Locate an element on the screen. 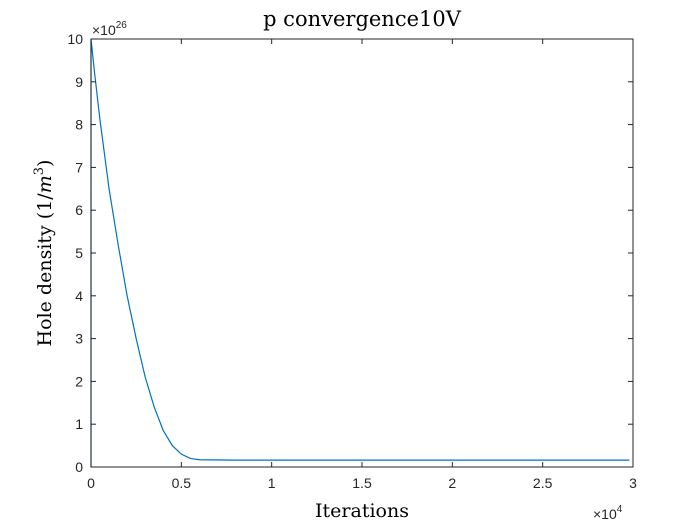 The height and width of the screenshot is (525, 700). y-tick-label: 4 is located at coordinates (79, 296).